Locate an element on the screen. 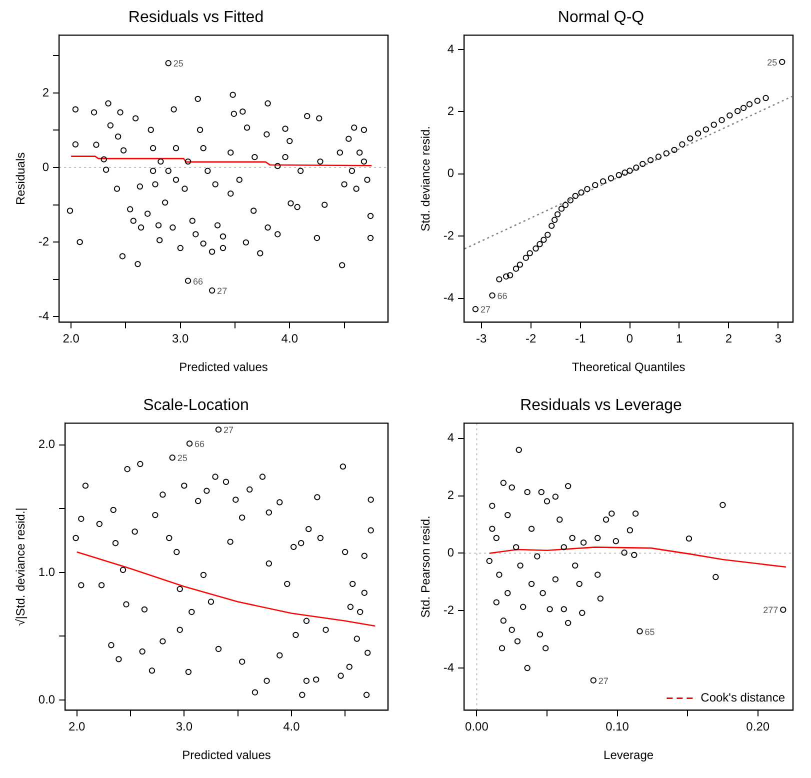 The width and height of the screenshot is (811, 778). x-tick-label: 4.0 is located at coordinates (289, 339).